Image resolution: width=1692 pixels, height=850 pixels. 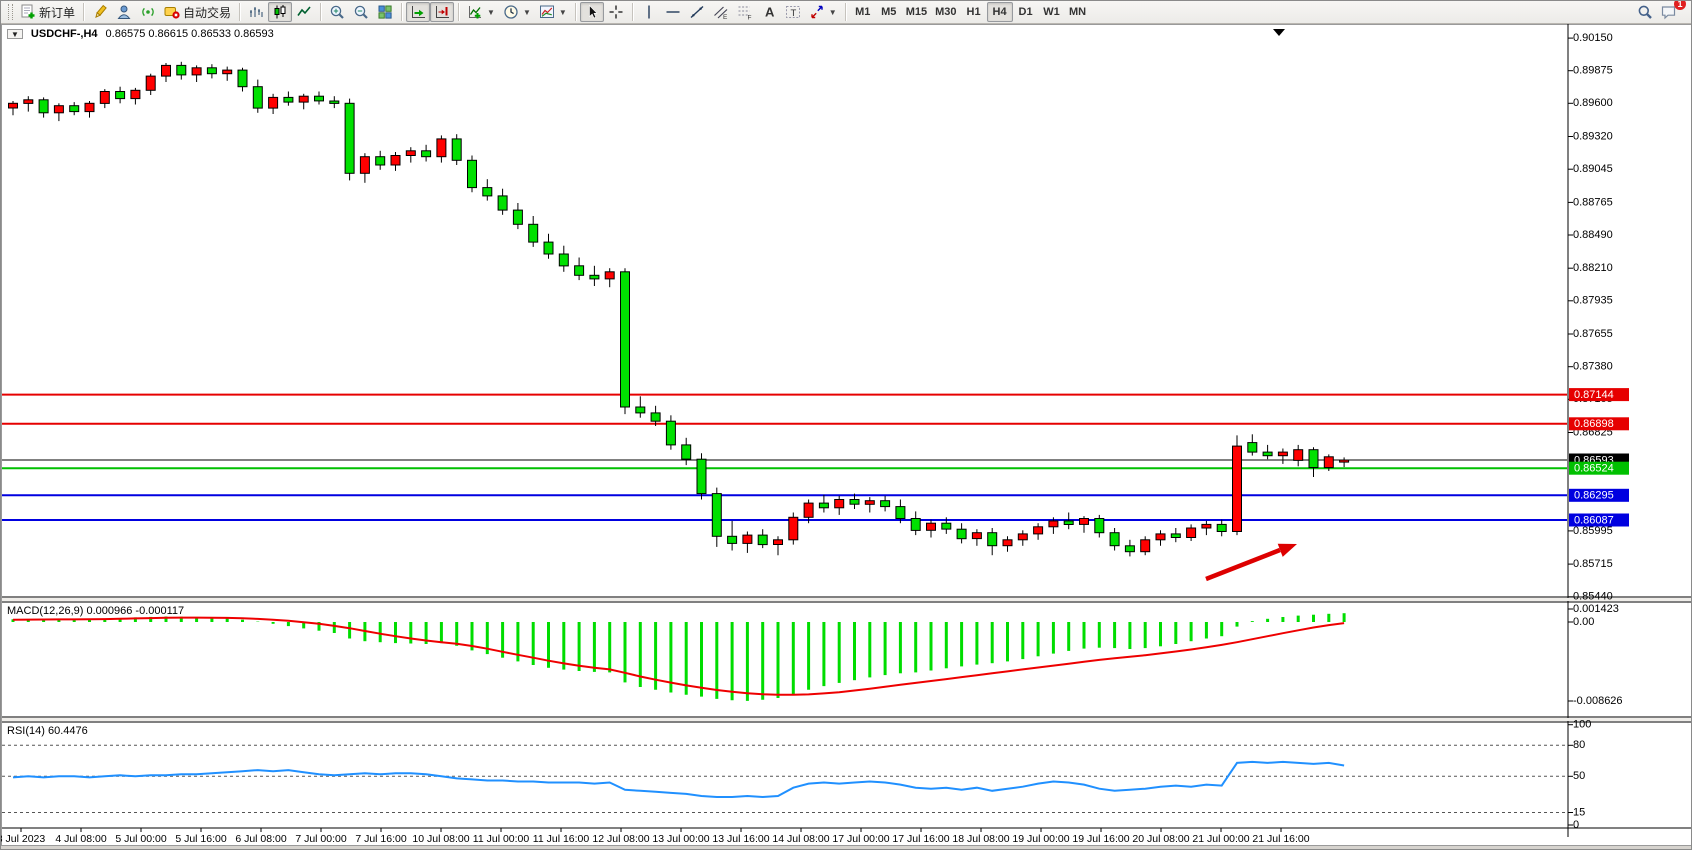 I want to click on arrows-button: ▼, so click(x=823, y=12).